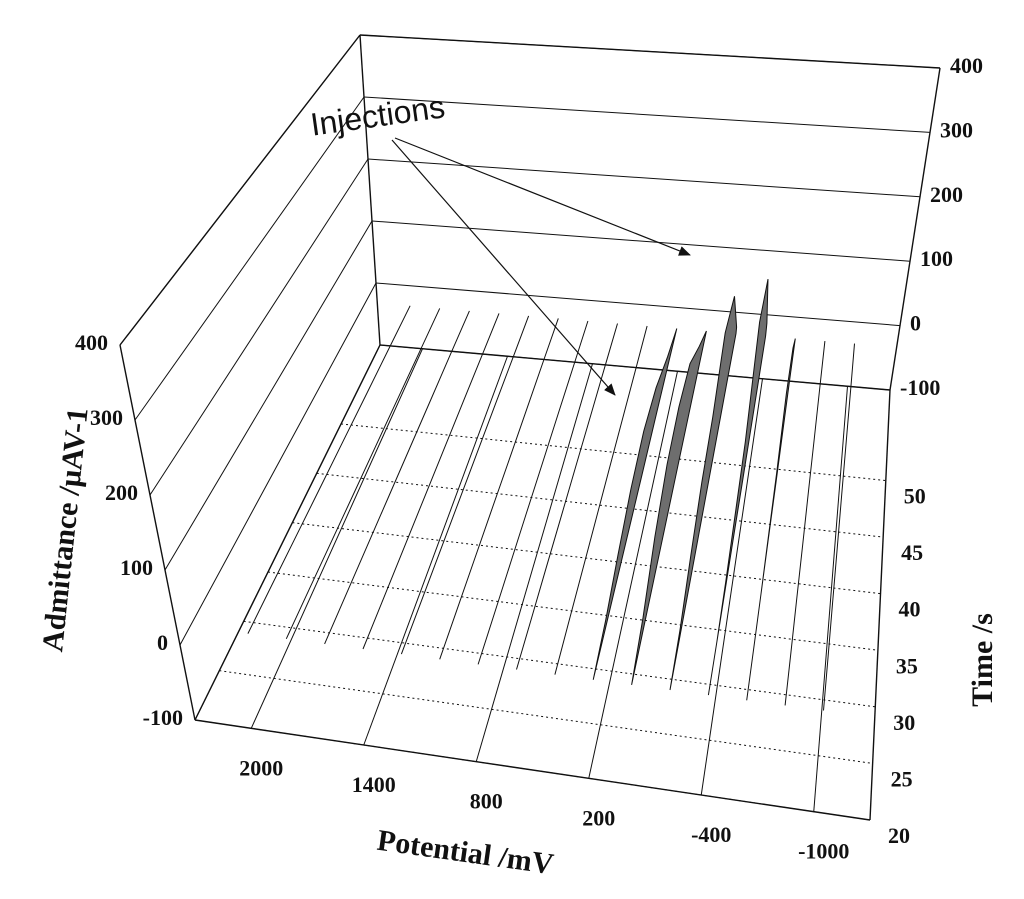 This screenshot has width=1024, height=899. Describe the element at coordinates (711, 834) in the screenshot. I see `x-tick-label: -400` at that location.